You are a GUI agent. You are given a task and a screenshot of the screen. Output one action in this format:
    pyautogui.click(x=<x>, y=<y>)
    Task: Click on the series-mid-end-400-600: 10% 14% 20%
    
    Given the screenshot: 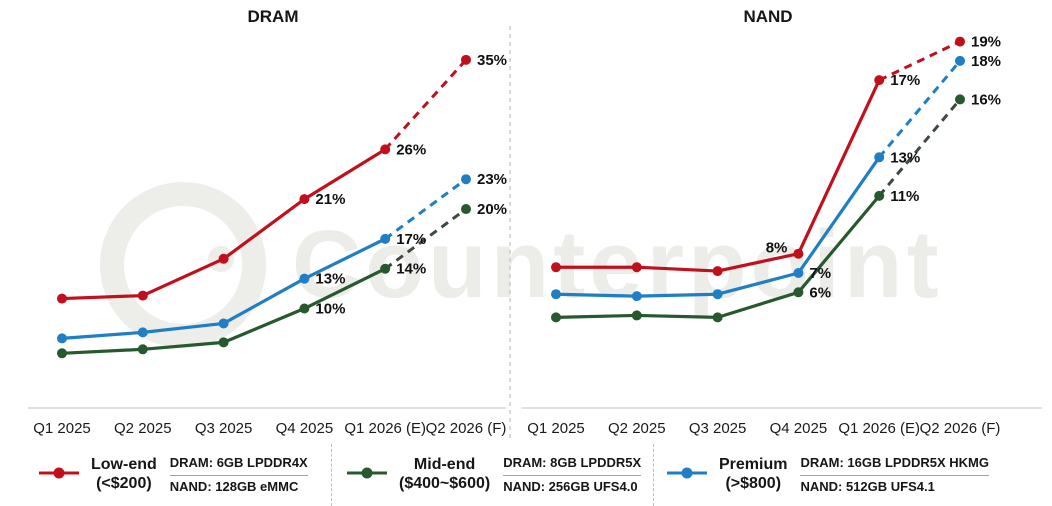 What is the action you would take?
    pyautogui.click(x=282, y=280)
    